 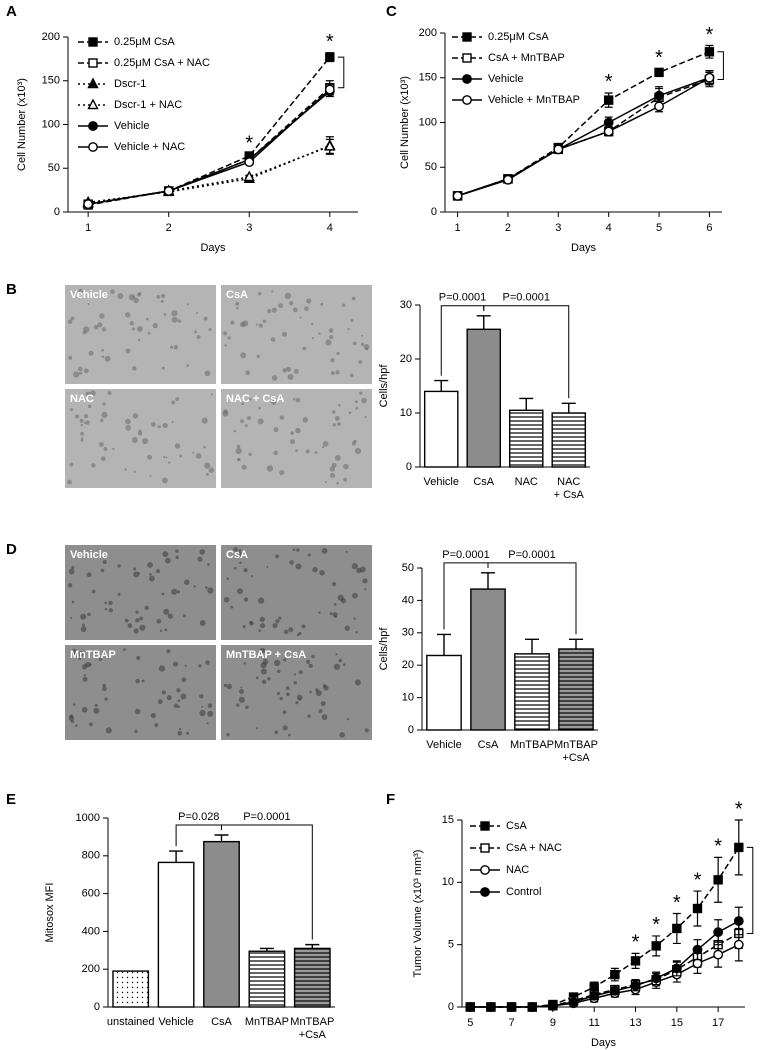 What do you see at coordinates (221, 838) in the screenshot?
I see `error-bar` at bounding box center [221, 838].